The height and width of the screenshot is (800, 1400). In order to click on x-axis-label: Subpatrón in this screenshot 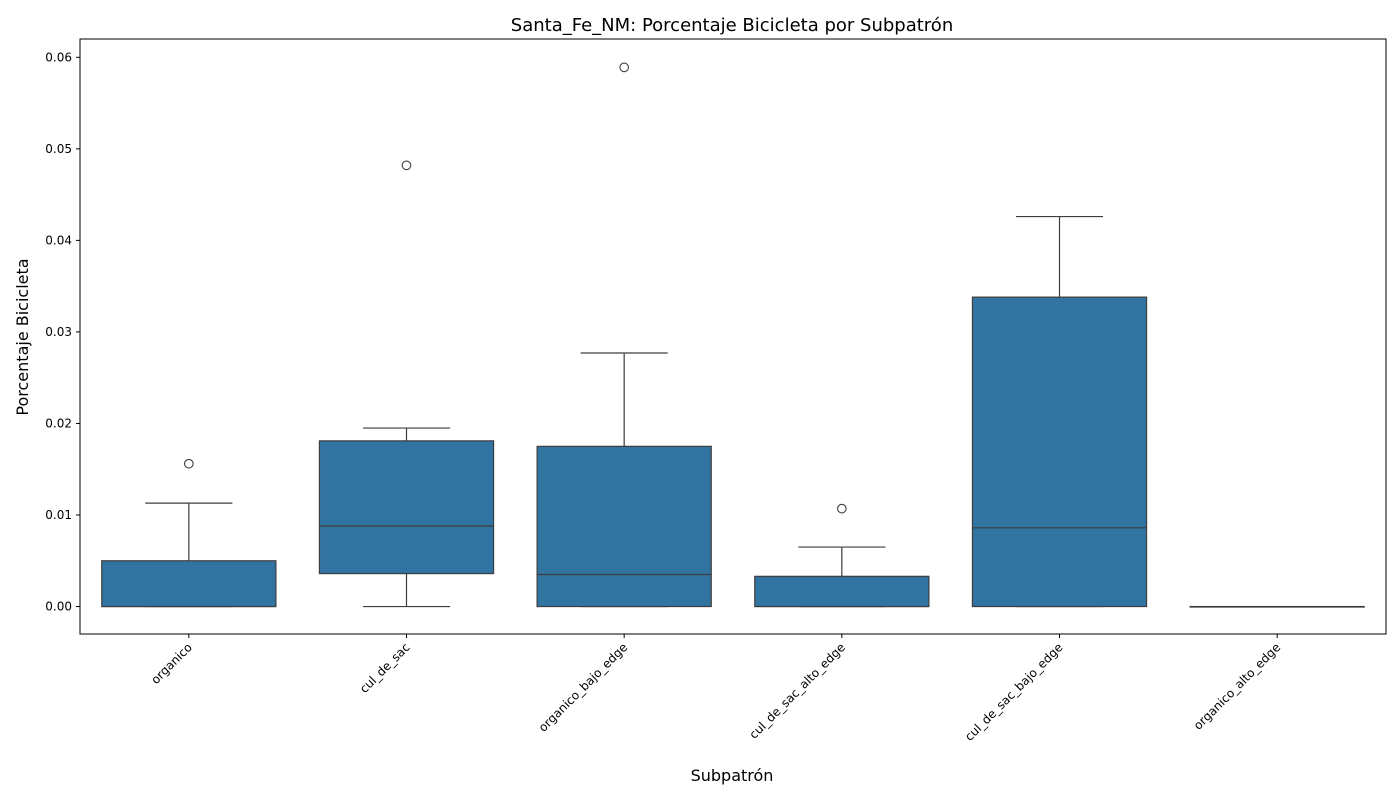, I will do `click(732, 775)`.